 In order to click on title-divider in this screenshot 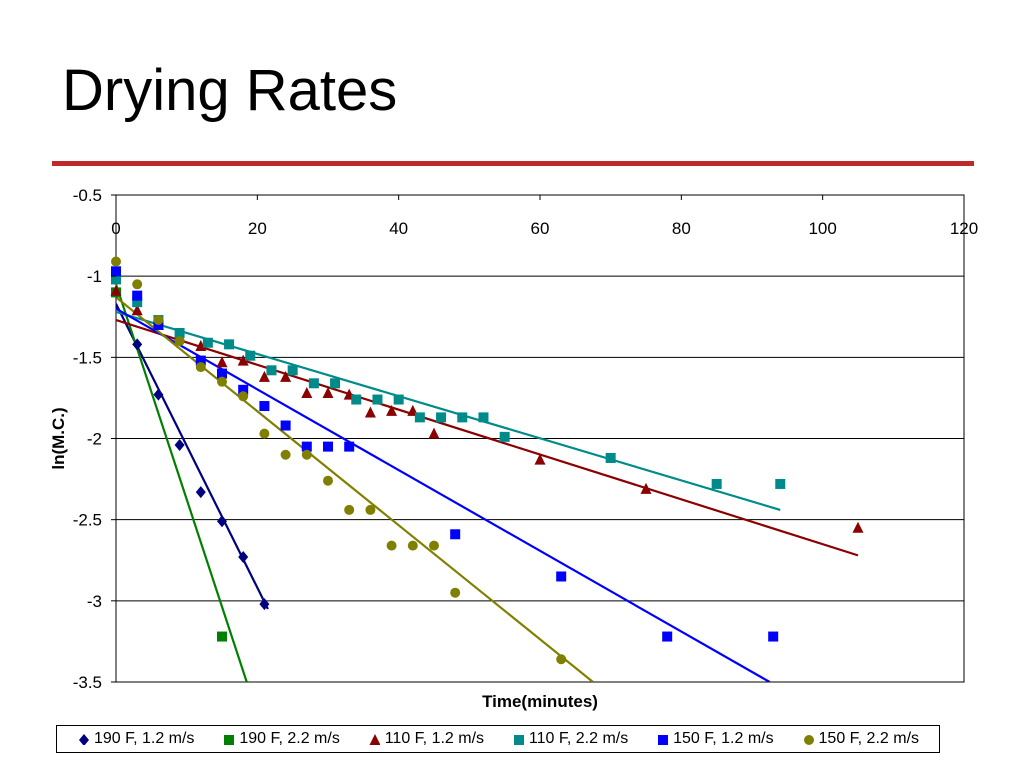, I will do `click(513, 163)`.